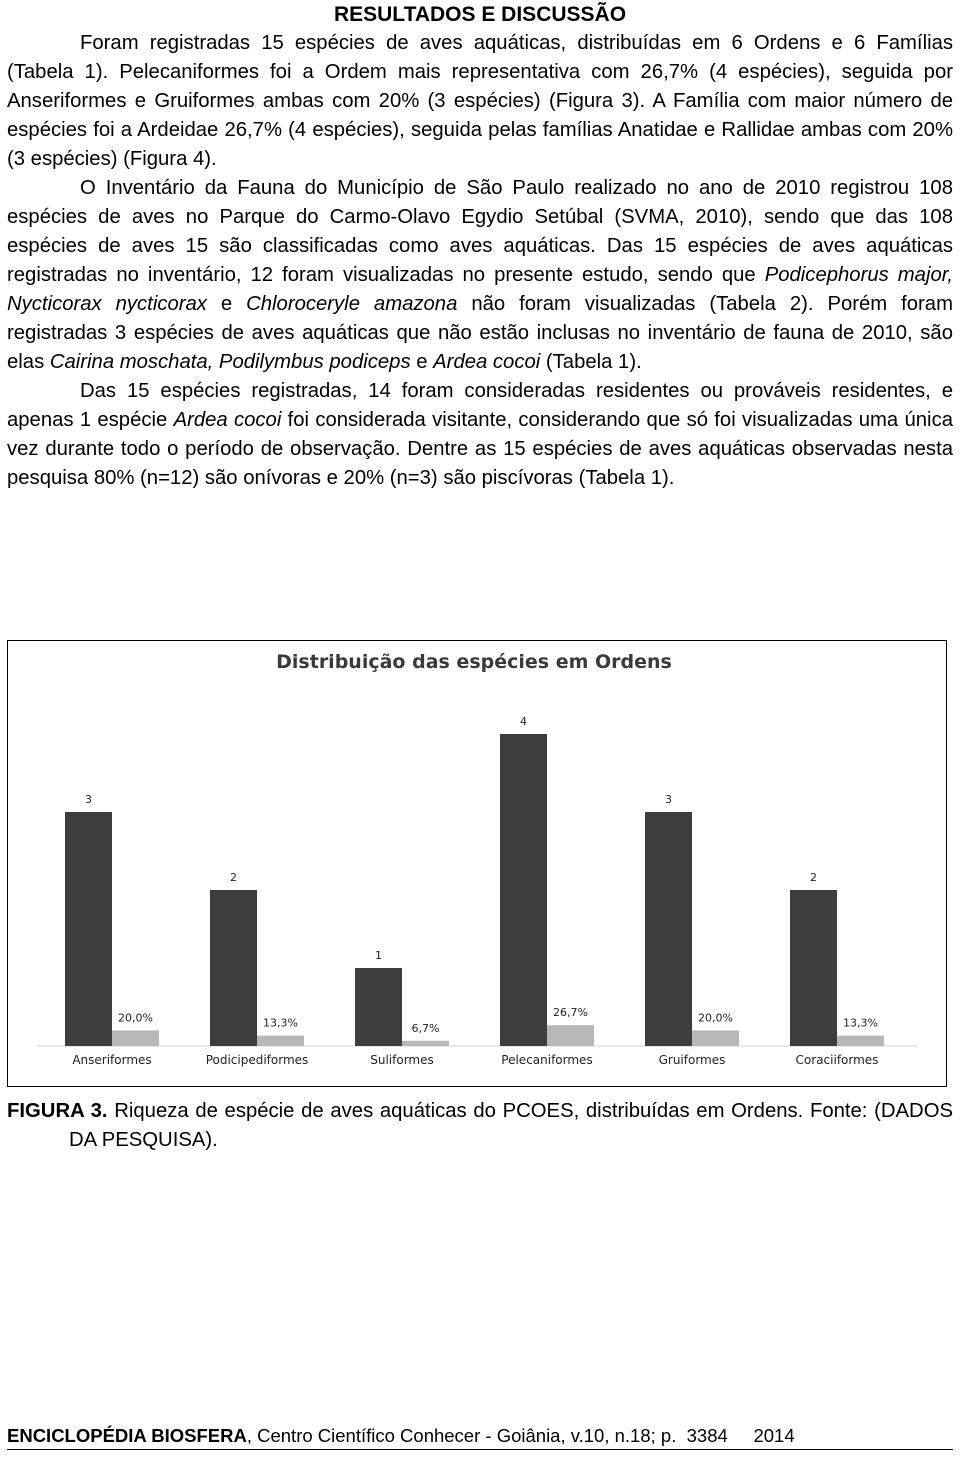 The height and width of the screenshot is (1462, 960). What do you see at coordinates (352, 304) in the screenshot?
I see `text-run: Chloroceryle amazona` at bounding box center [352, 304].